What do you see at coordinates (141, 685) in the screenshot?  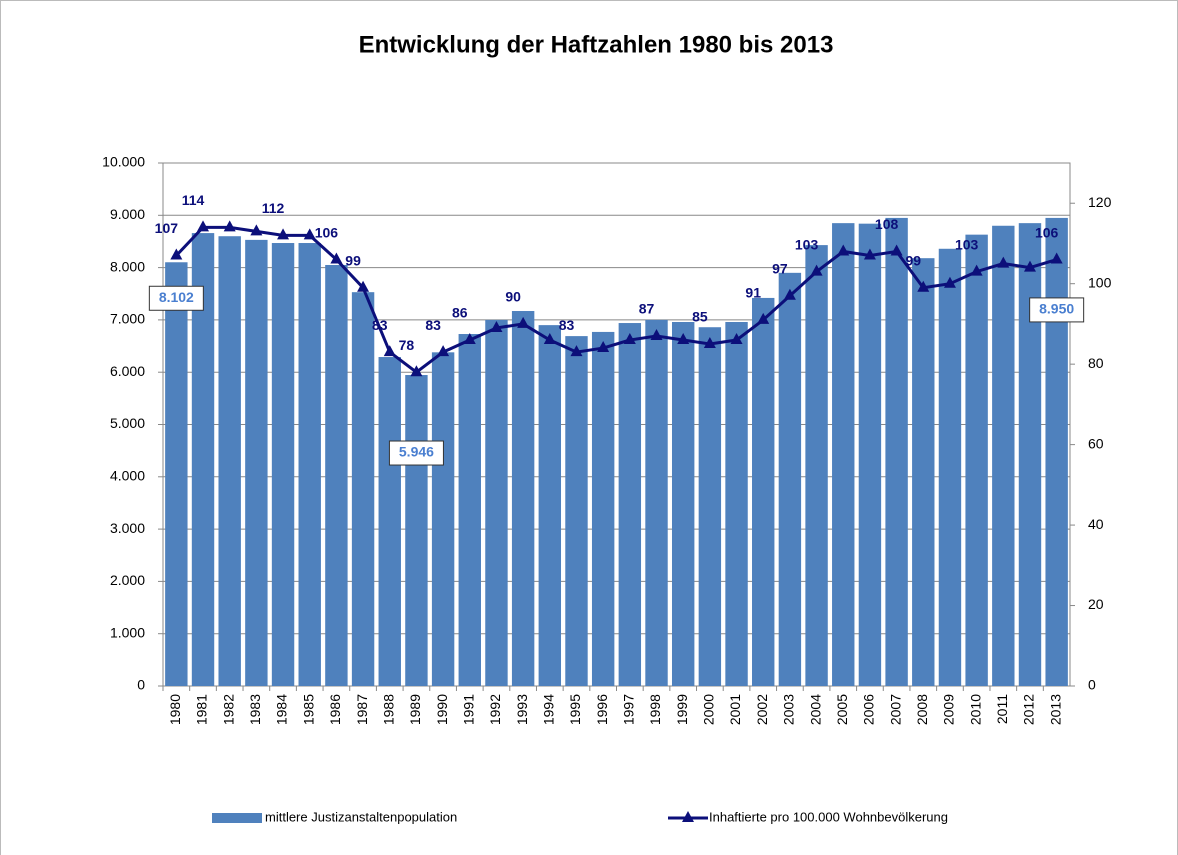 I see `y-tick-label: 0` at bounding box center [141, 685].